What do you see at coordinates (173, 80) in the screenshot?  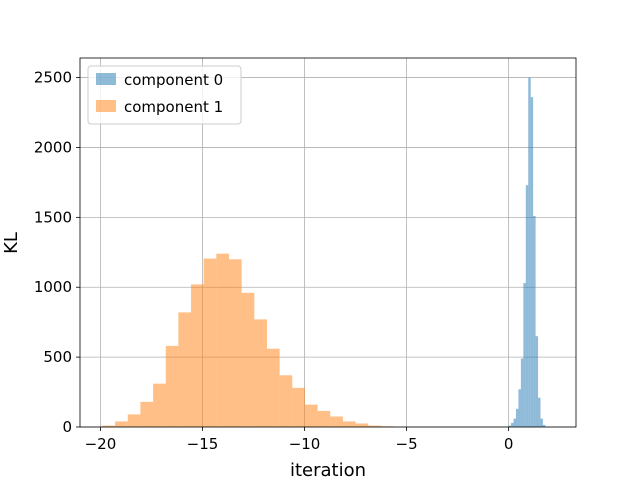 I see `legend-label-component-0: component 0` at bounding box center [173, 80].